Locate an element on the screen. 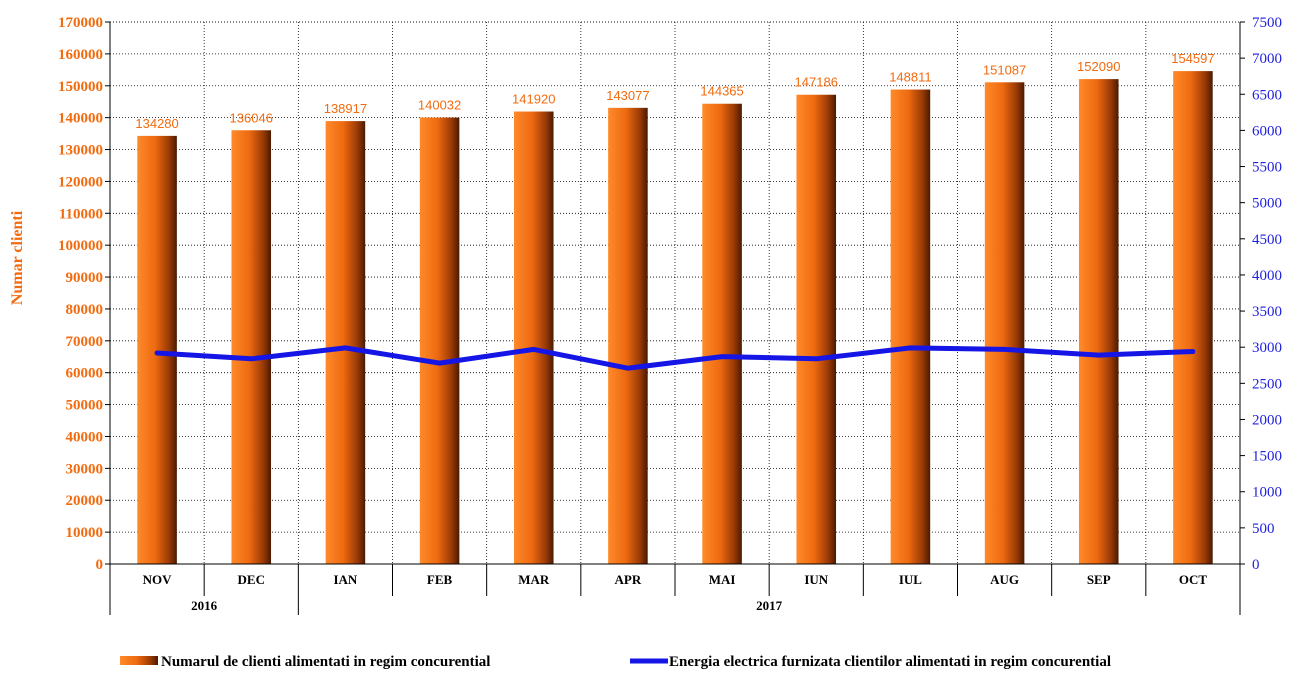  line-series is located at coordinates (675, 358).